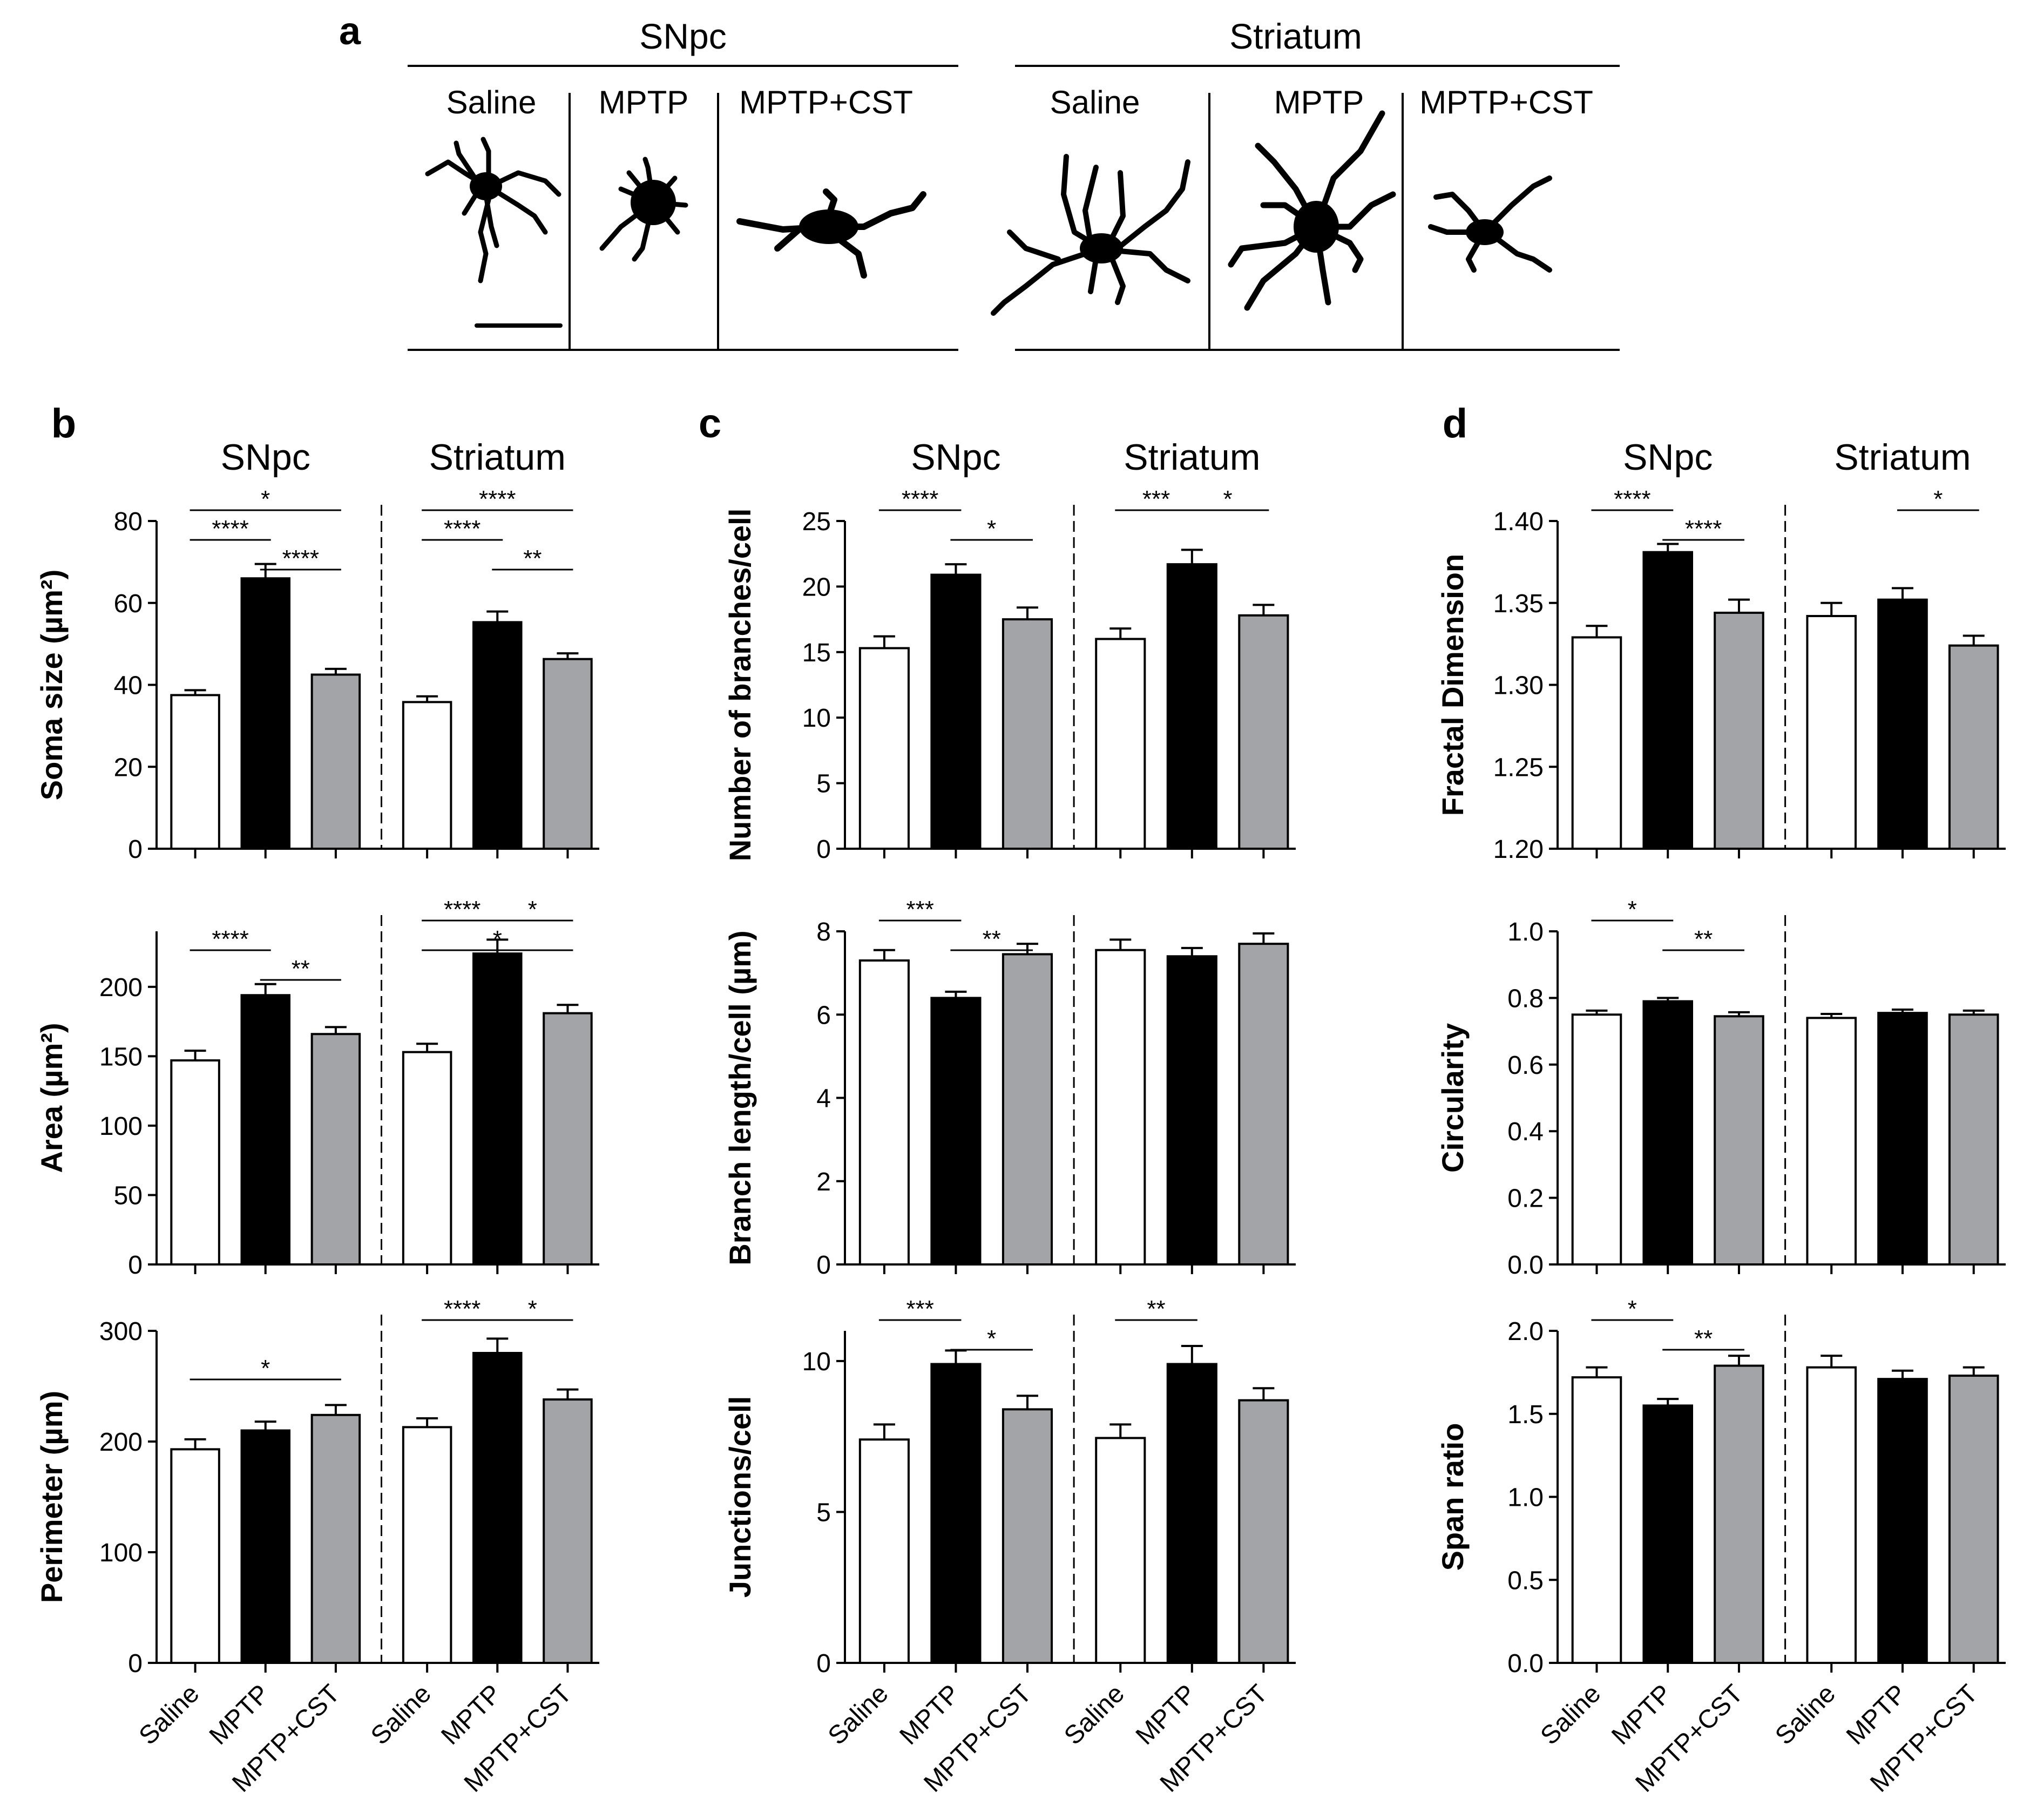 The height and width of the screenshot is (1820, 2030). What do you see at coordinates (128, 1195) in the screenshot?
I see `y-tick-label: 50` at bounding box center [128, 1195].